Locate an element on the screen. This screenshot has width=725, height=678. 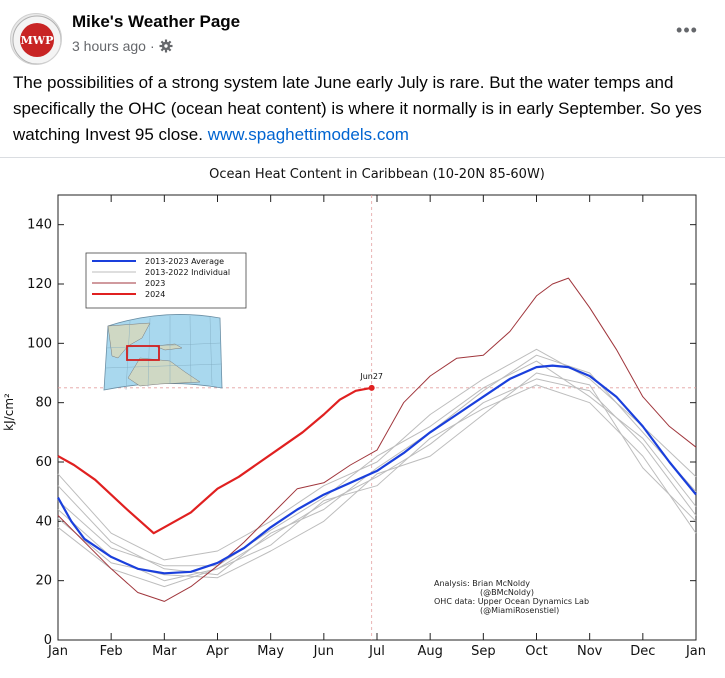
x-tick-label: Mar is located at coordinates (164, 651).